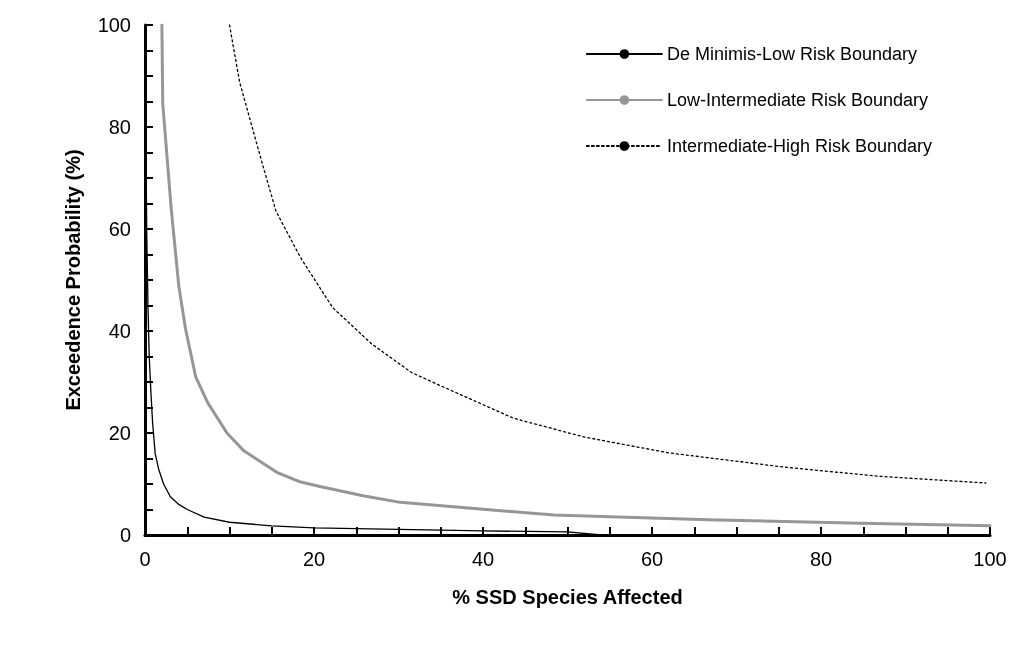 Image resolution: width=1017 pixels, height=649 pixels. What do you see at coordinates (990, 559) in the screenshot?
I see `x-tick-label: 100` at bounding box center [990, 559].